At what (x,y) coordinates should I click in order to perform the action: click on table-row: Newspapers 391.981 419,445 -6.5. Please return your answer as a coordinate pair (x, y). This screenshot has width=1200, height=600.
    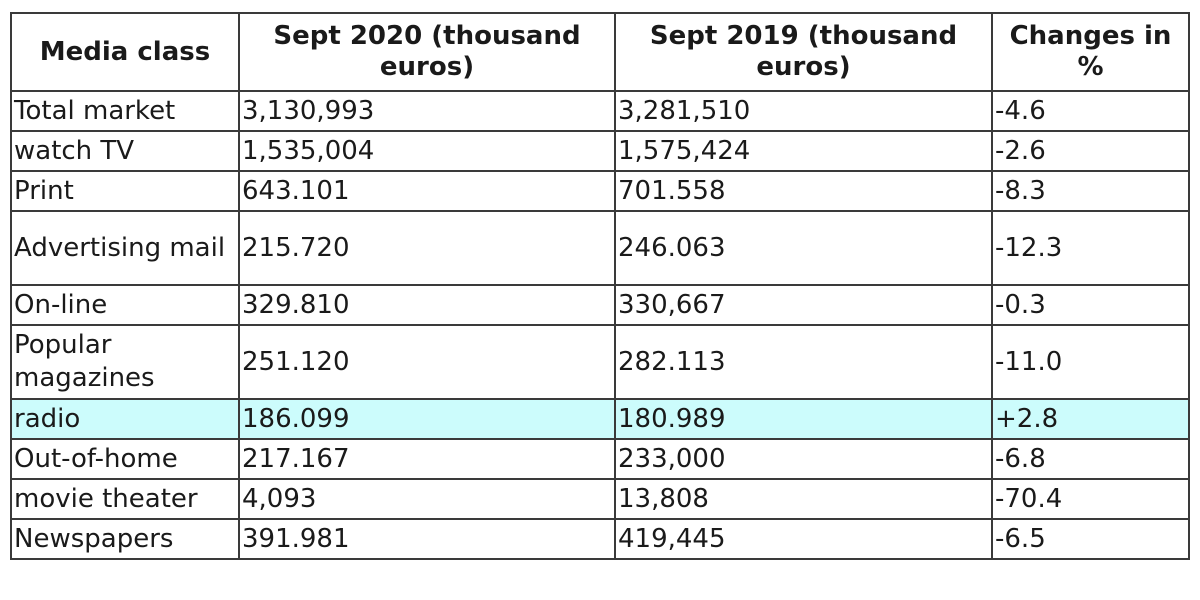
    Looking at the image, I should click on (600, 539).